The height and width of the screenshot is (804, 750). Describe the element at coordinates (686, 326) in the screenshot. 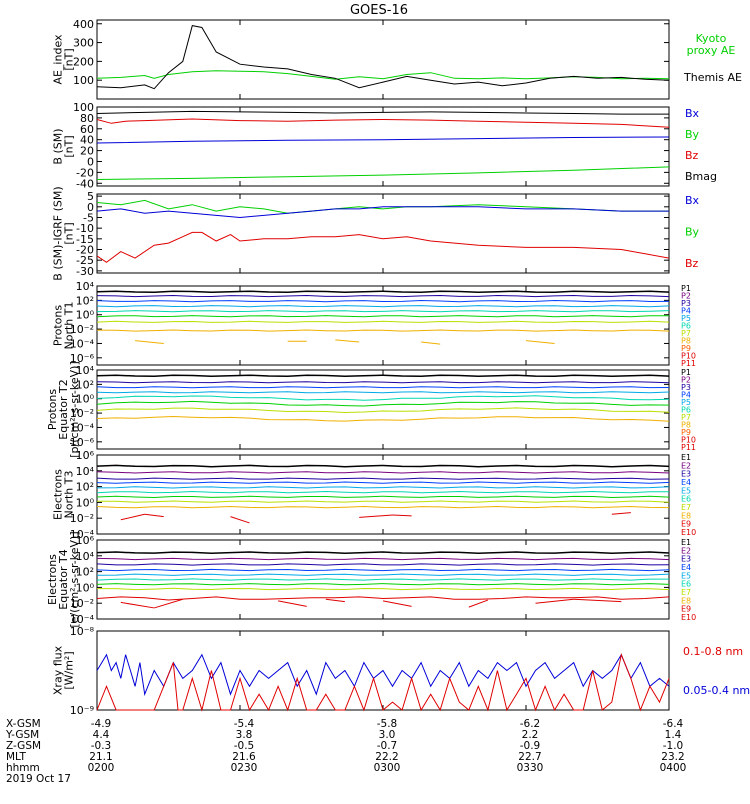

I see `pnorth-legend-5: P6` at that location.